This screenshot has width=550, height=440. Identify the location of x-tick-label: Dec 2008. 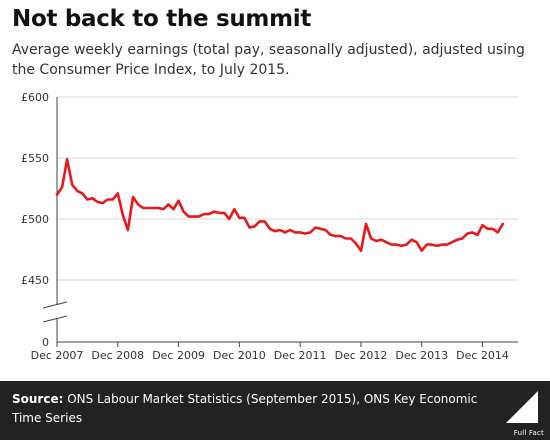
(117, 355).